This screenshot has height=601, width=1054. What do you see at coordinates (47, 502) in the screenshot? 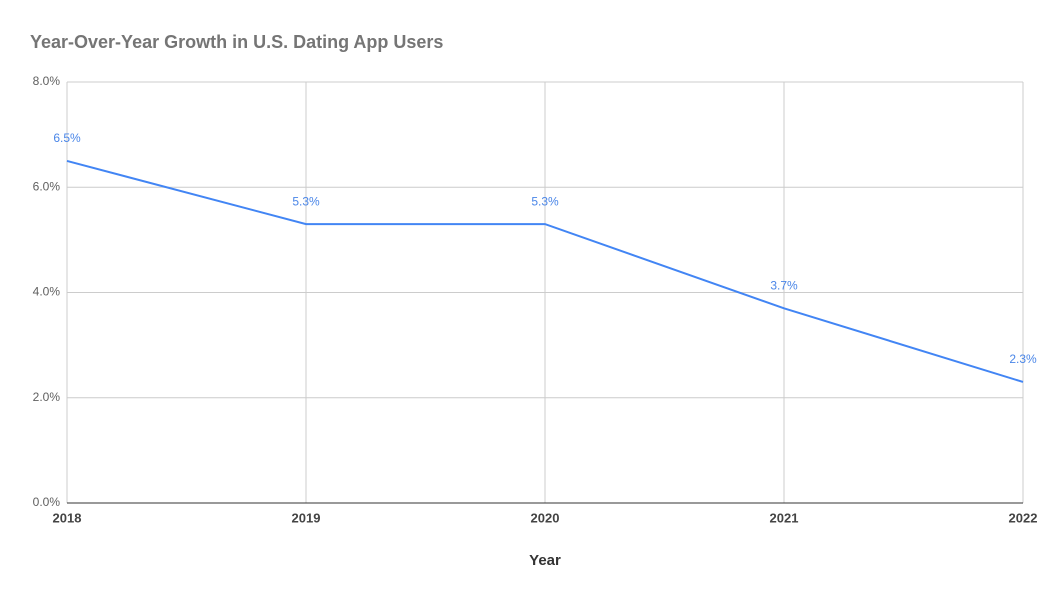
I see `y-tick-label: 0.0%` at bounding box center [47, 502].